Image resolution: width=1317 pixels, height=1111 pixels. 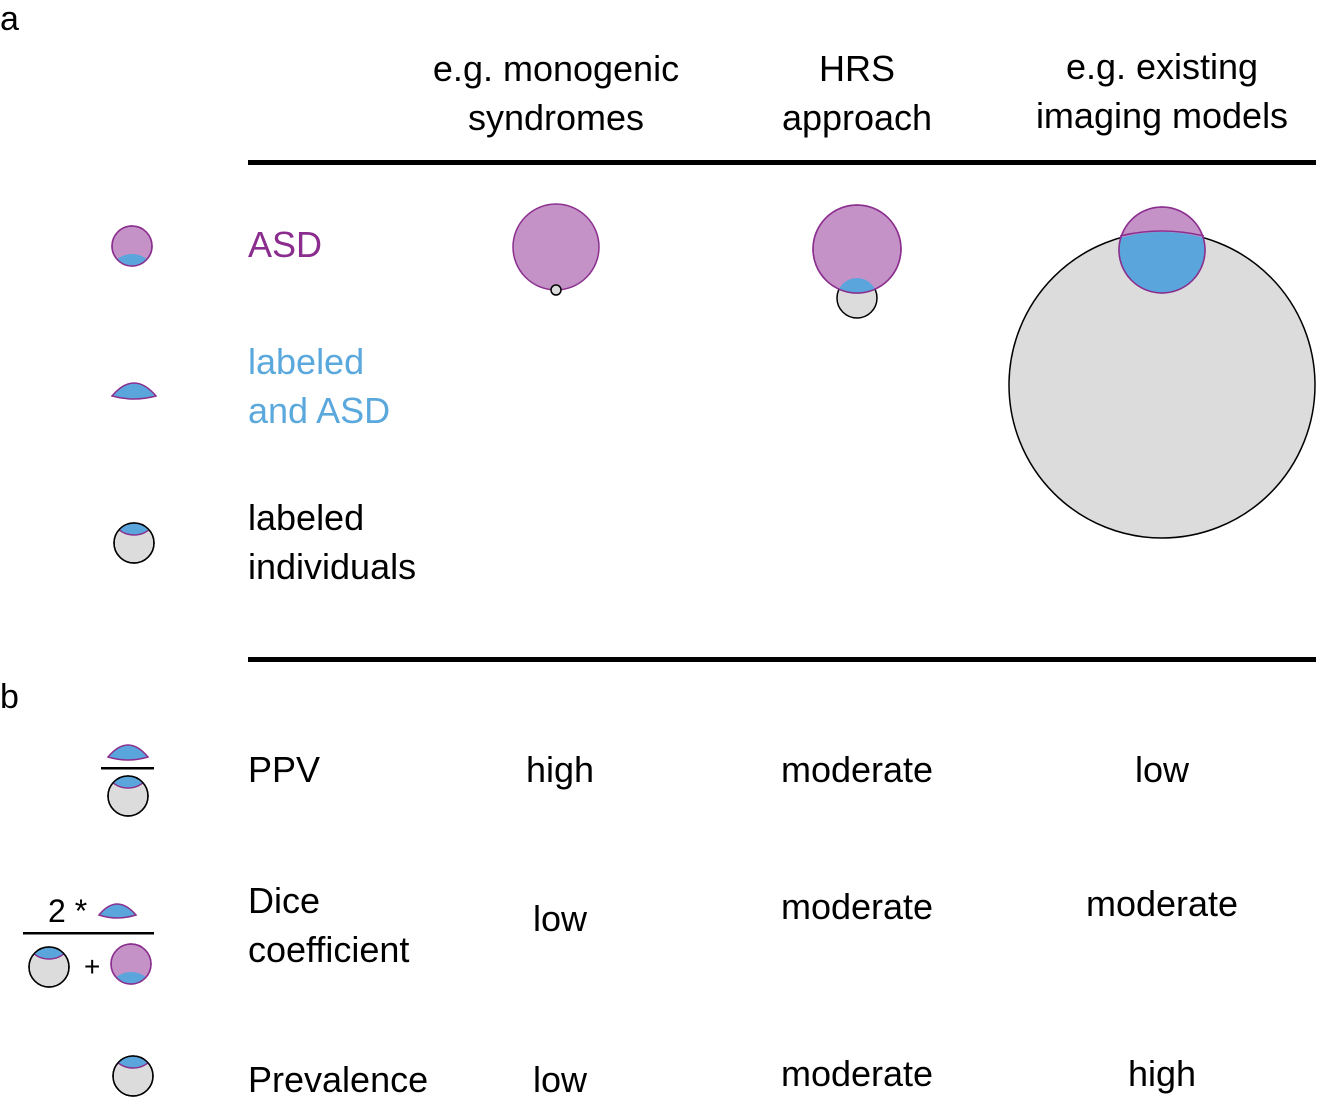 What do you see at coordinates (284, 769) in the screenshot?
I see `metric-name-ppv: PPV` at bounding box center [284, 769].